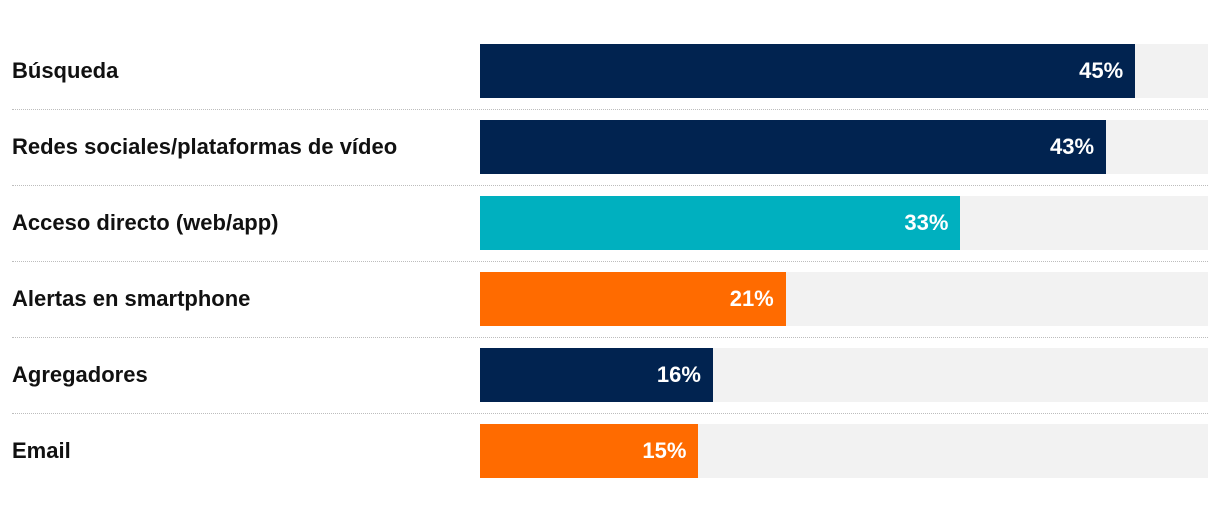 The width and height of the screenshot is (1220, 528). I want to click on value-label: 45%, so click(1101, 70).